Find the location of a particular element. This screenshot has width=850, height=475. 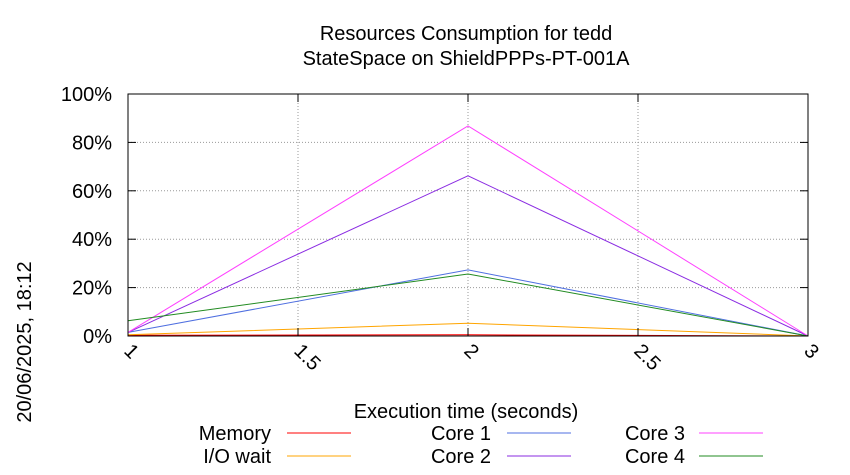

y-tick-label: 100% is located at coordinates (86, 95).